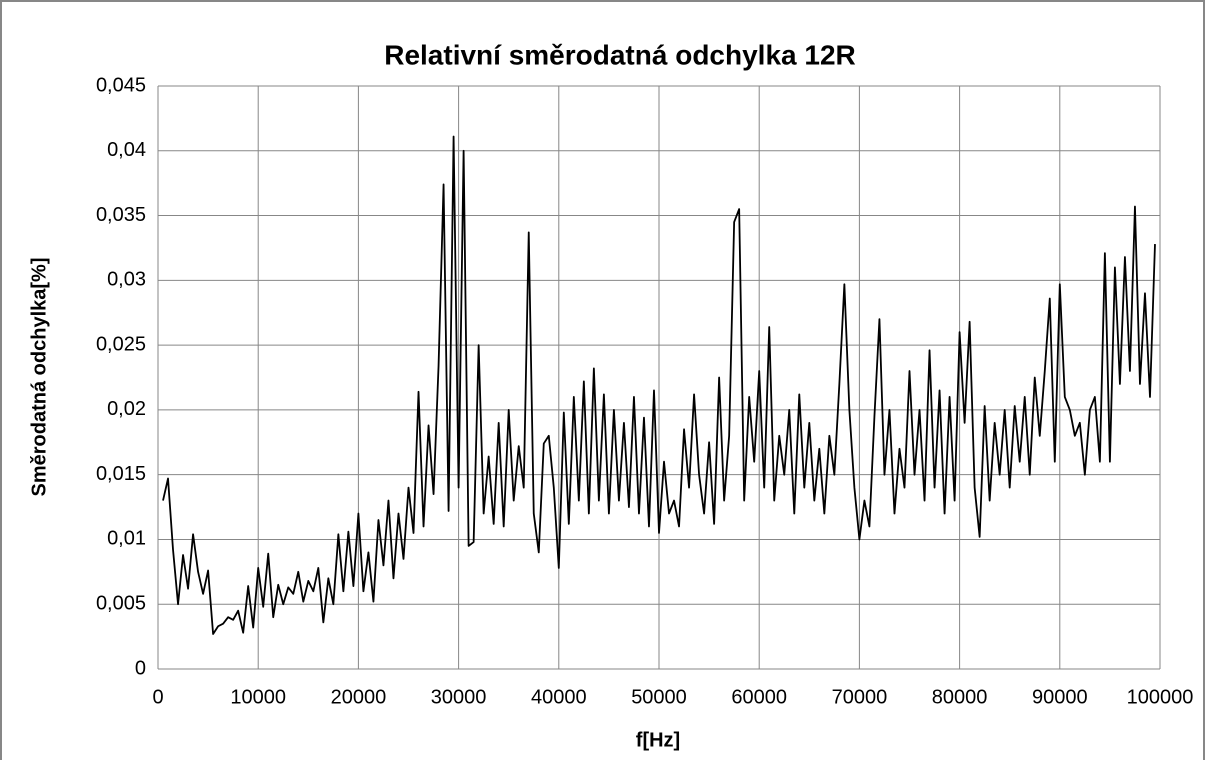 The image size is (1205, 760). I want to click on x-tick-label: 40000, so click(559, 697).